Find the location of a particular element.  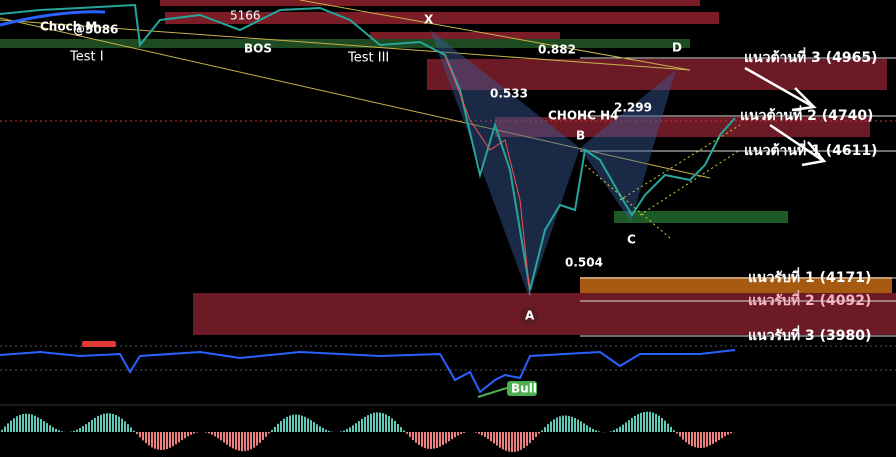

arrows is located at coordinates (785, 116).